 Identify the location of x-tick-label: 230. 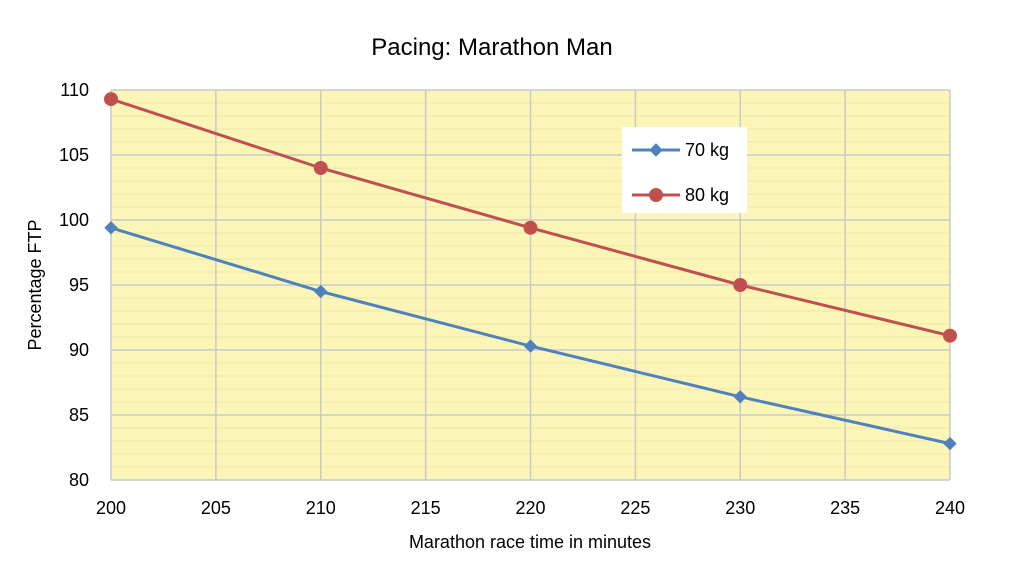
(740, 508).